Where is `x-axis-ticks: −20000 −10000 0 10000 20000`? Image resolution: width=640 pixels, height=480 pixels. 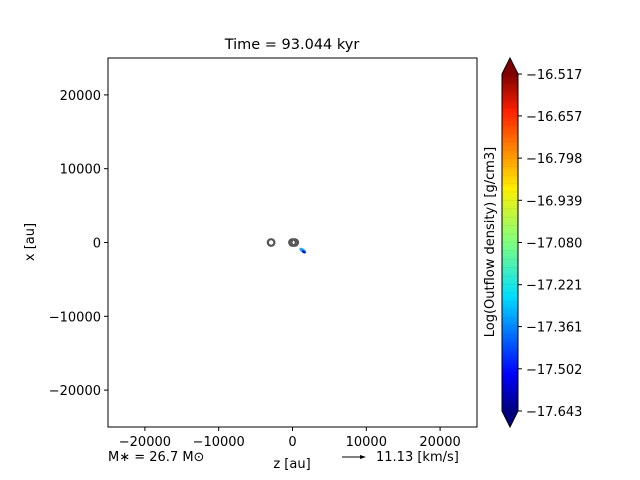 x-axis-ticks: −20000 −10000 0 10000 20000 is located at coordinates (290, 438).